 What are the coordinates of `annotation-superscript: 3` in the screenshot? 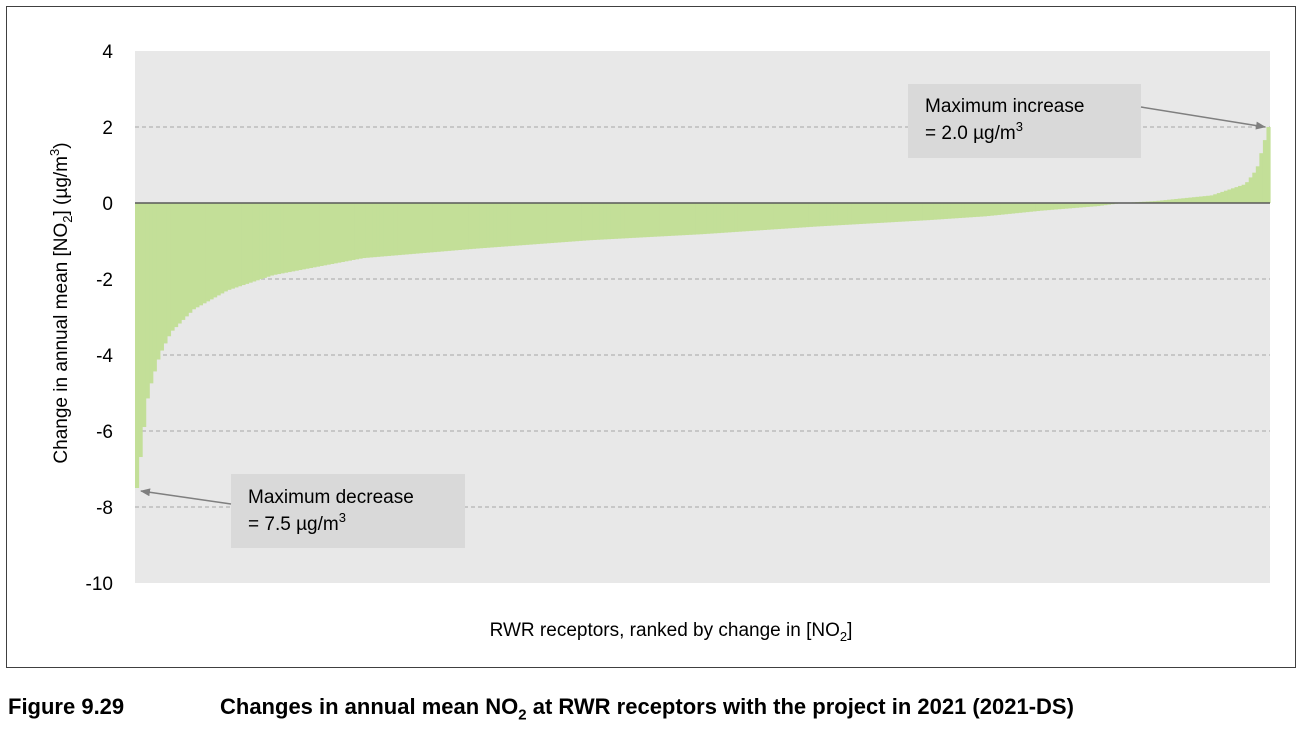 It's located at (1019, 126).